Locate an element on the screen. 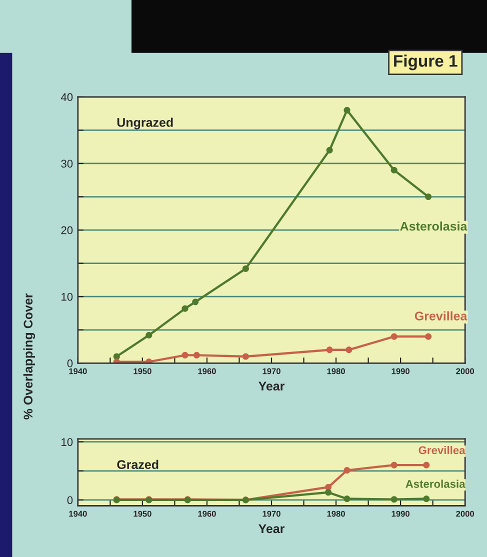 This screenshot has width=487, height=557. y-tick-label: 40 is located at coordinates (66, 97).